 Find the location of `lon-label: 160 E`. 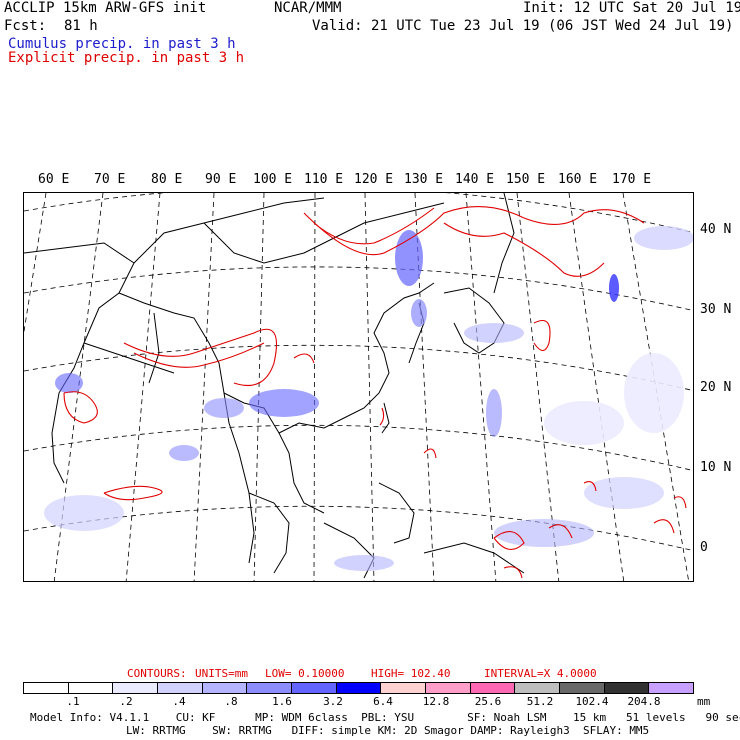

lon-label: 160 E is located at coordinates (578, 179).